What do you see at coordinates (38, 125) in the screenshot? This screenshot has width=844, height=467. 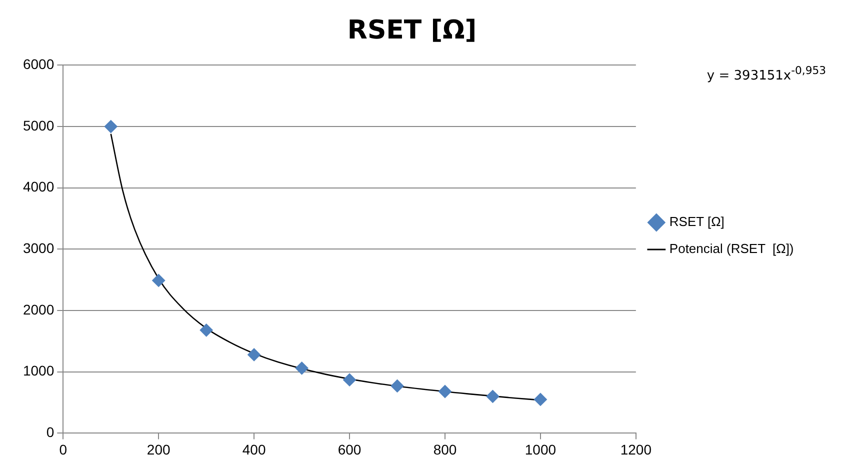 I see `y-tick-label: 5000` at bounding box center [38, 125].